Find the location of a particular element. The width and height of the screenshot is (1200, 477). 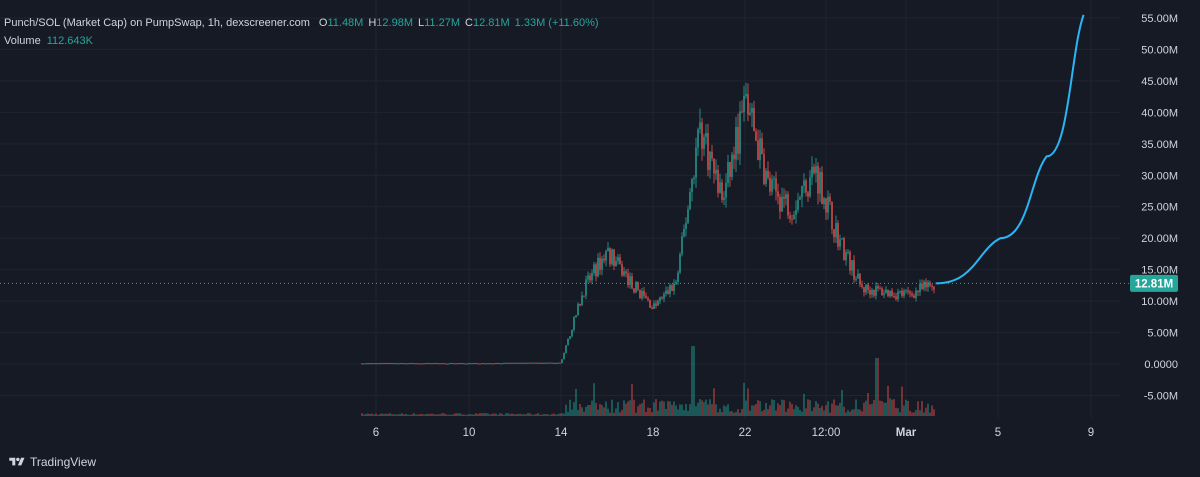

tradingview-brand: TradingView is located at coordinates (52, 462).